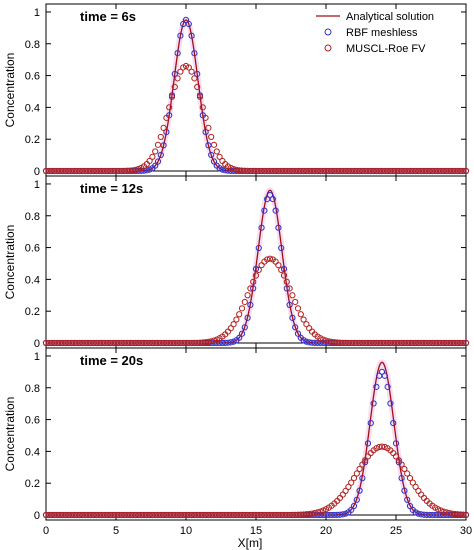  Describe the element at coordinates (386, 49) in the screenshot. I see `legend-label: MUSCL-Roe FV` at that location.